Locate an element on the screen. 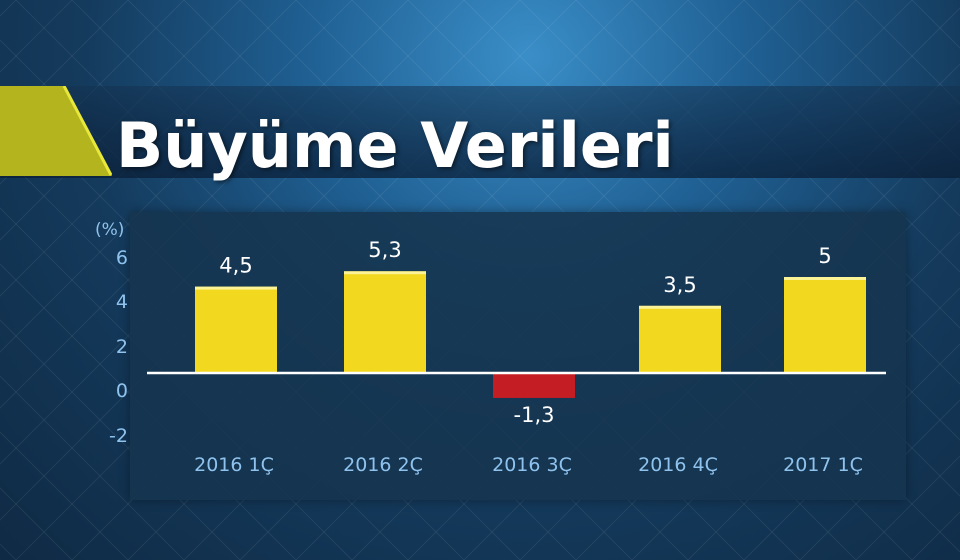 The height and width of the screenshot is (560, 960). title-accent-edge is located at coordinates (87, 131).